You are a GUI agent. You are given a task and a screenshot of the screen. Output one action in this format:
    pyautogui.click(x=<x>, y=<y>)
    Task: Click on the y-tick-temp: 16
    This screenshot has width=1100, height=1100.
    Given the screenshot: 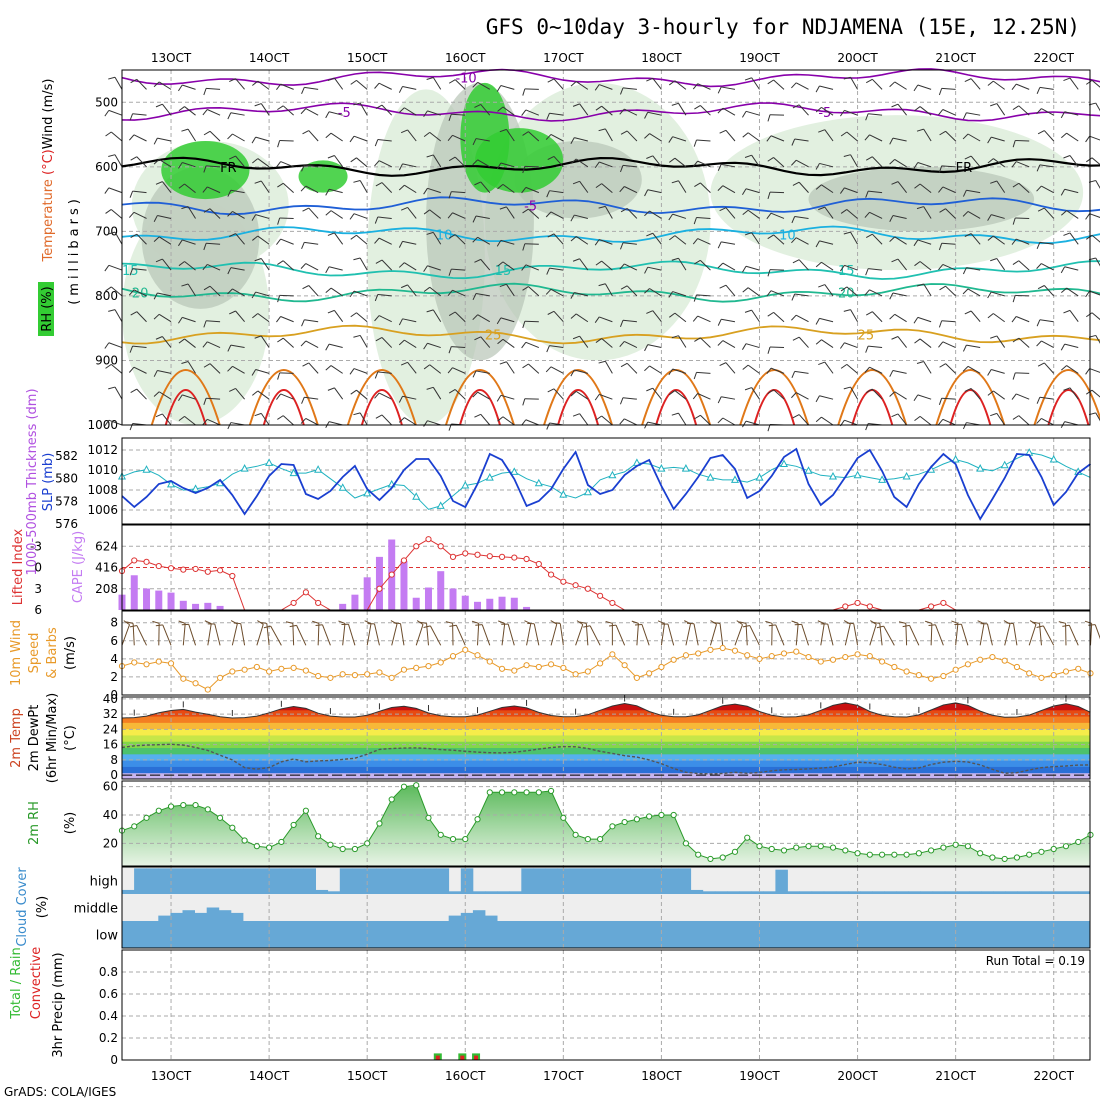 What is the action you would take?
    pyautogui.click(x=110, y=745)
    